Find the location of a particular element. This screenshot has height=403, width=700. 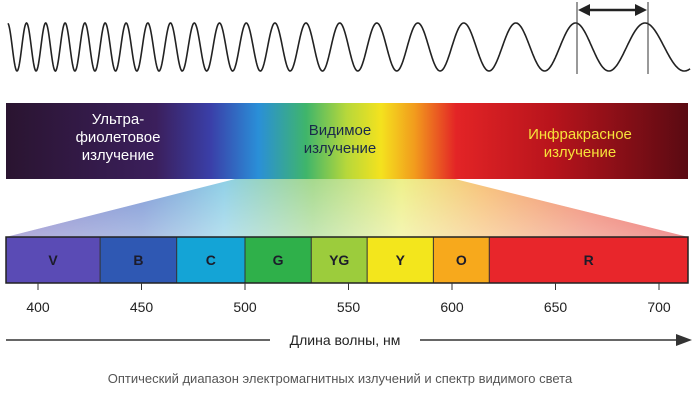

band-label-o: O is located at coordinates (461, 260).